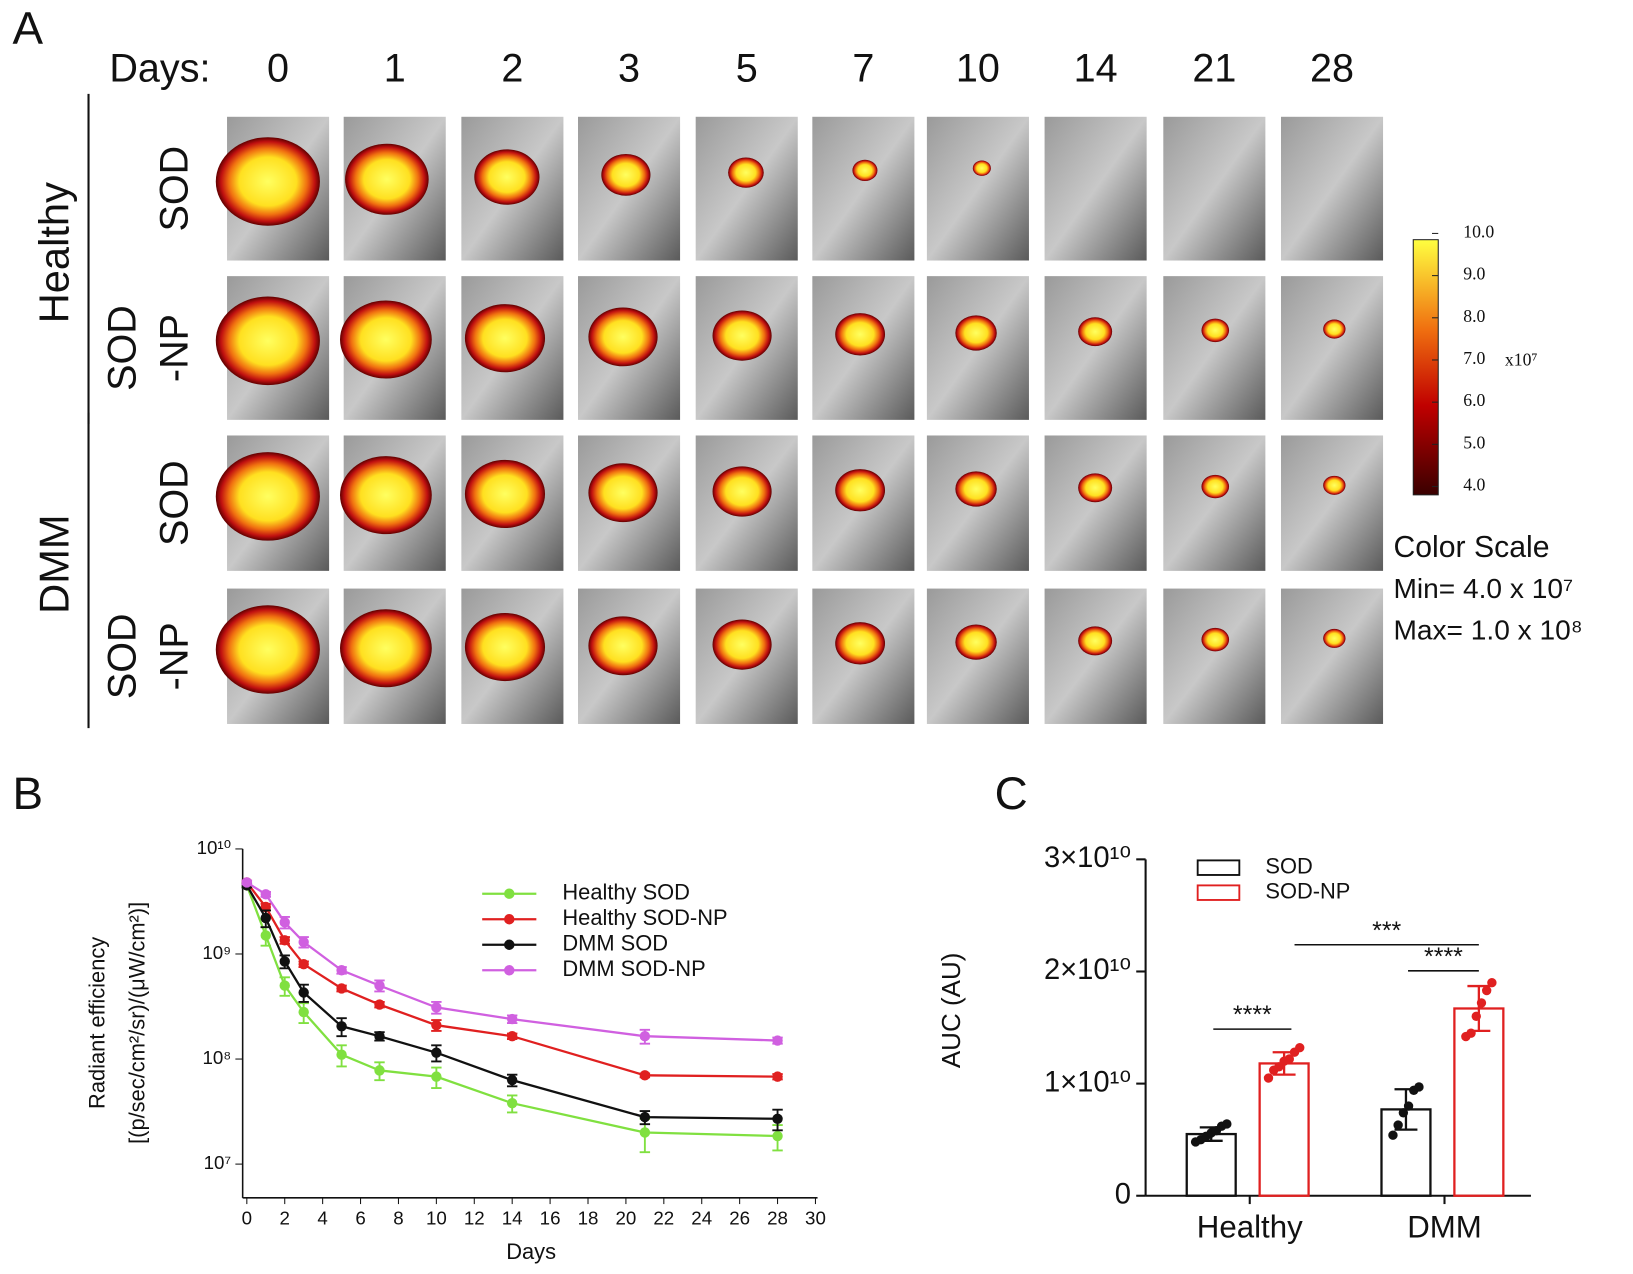  What do you see at coordinates (474, 1218) in the screenshot?
I see `x-tick-label: 12` at bounding box center [474, 1218].